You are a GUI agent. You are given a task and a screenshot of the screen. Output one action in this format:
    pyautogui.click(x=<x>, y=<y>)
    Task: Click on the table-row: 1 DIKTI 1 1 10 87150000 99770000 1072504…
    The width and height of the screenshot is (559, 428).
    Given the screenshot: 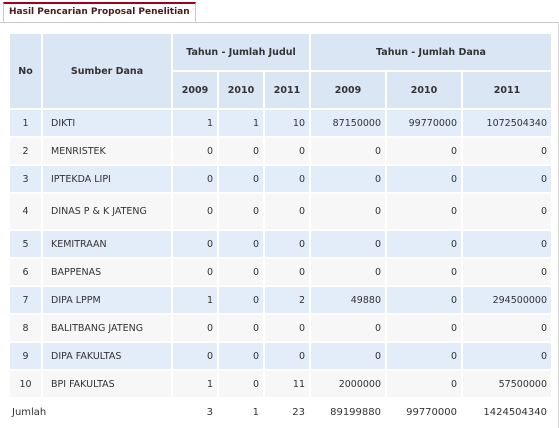 What is the action you would take?
    pyautogui.click(x=280, y=123)
    